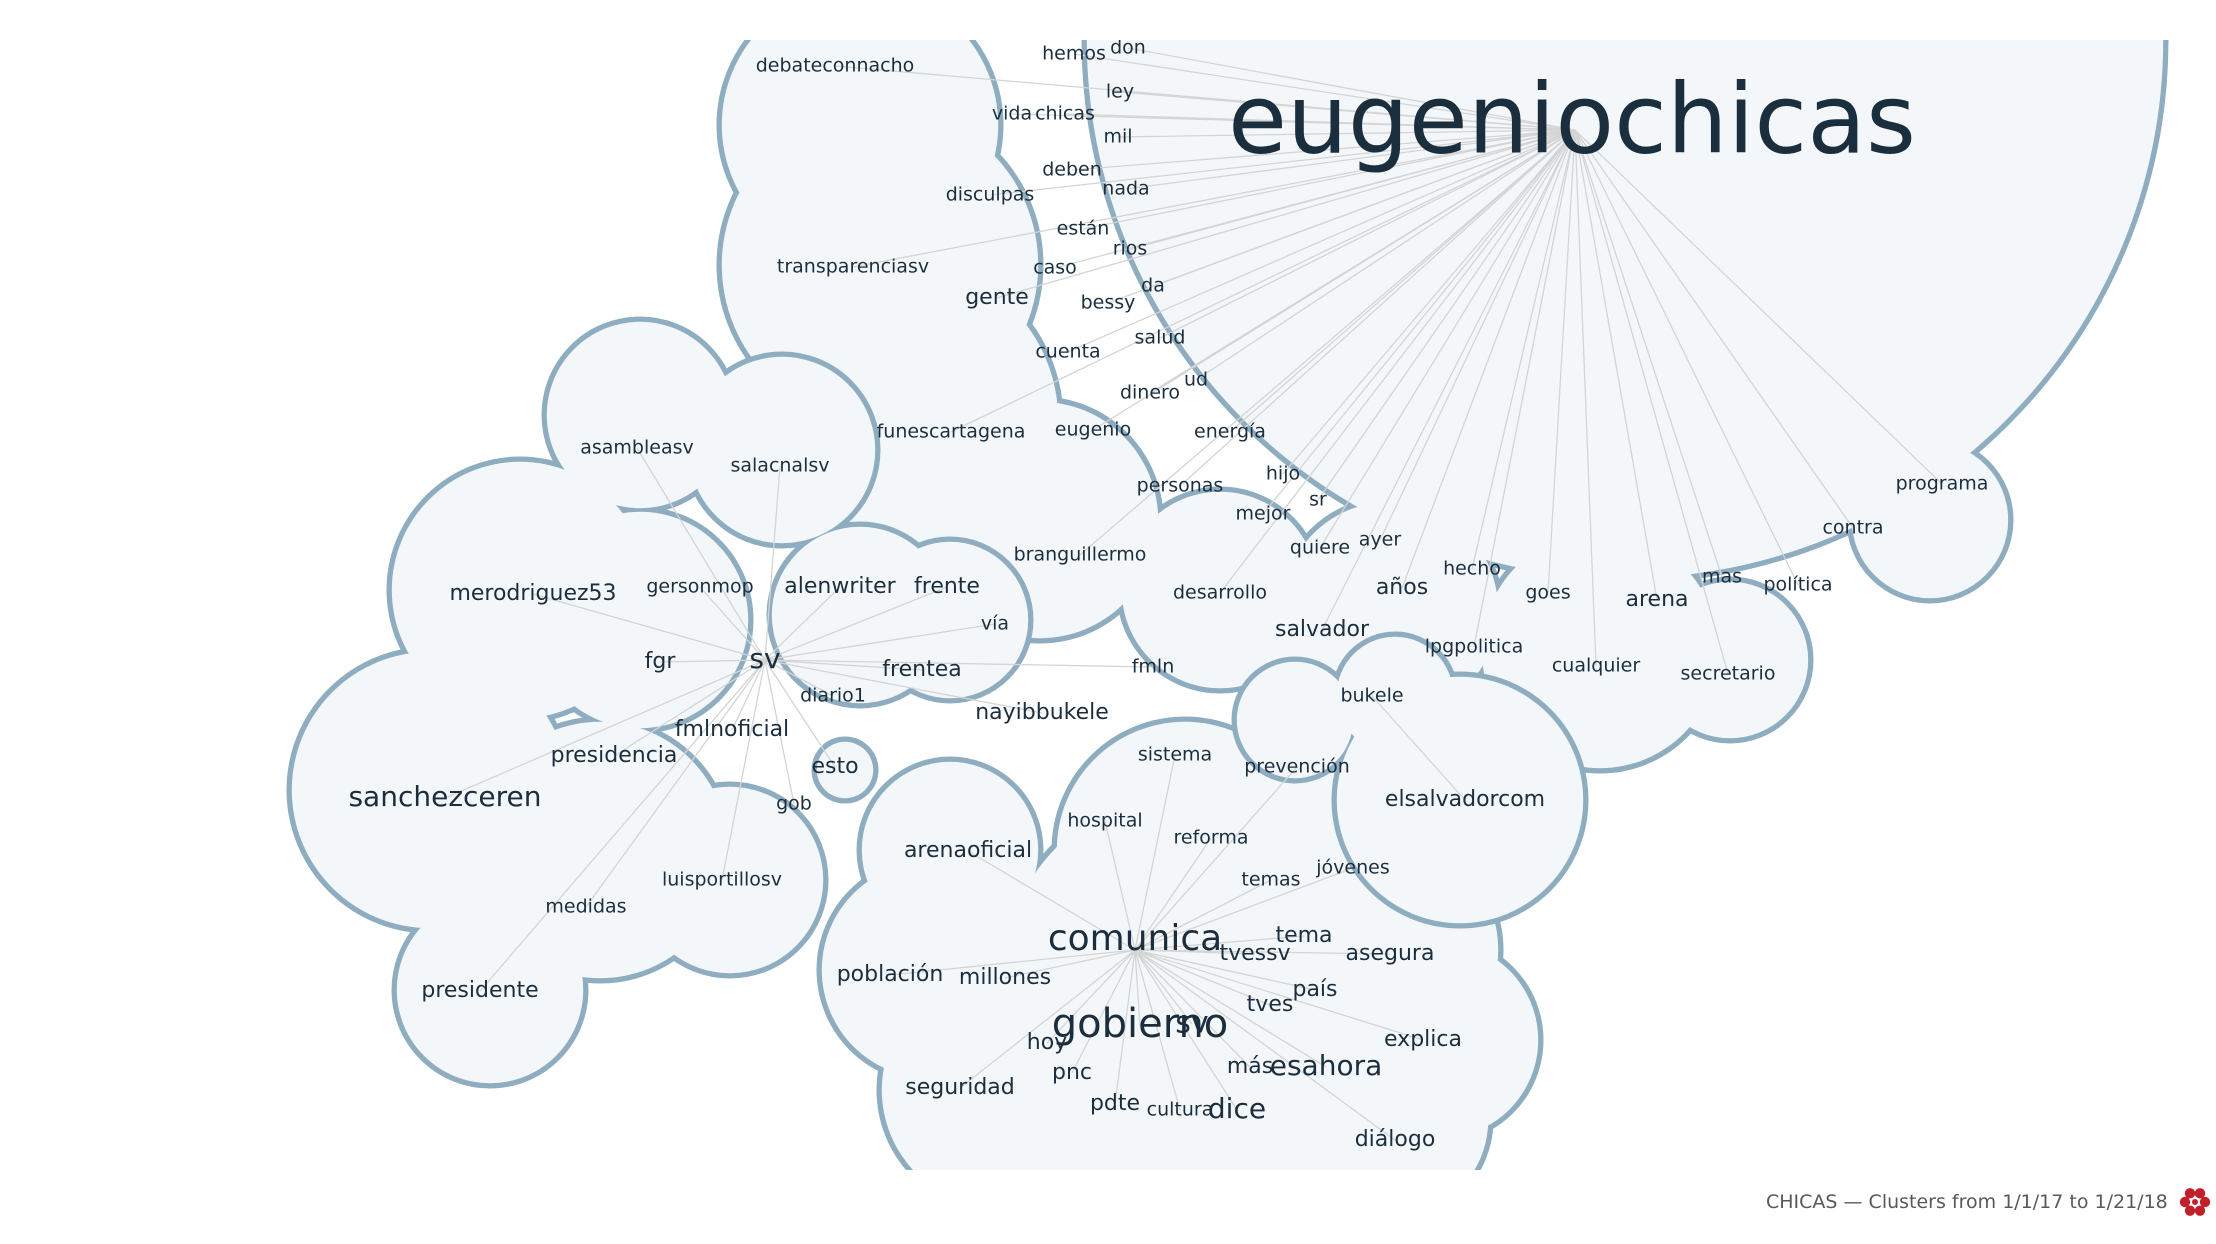 The image size is (2216, 1244). Describe the element at coordinates (1402, 587) in the screenshot. I see `word-label-años: años` at that location.